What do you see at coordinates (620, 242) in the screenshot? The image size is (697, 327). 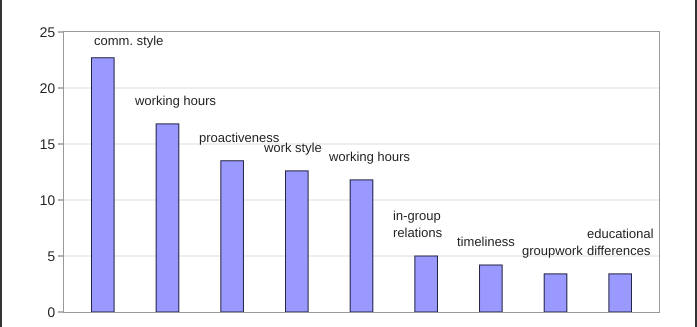 I see `annotation: educational differences` at bounding box center [620, 242].